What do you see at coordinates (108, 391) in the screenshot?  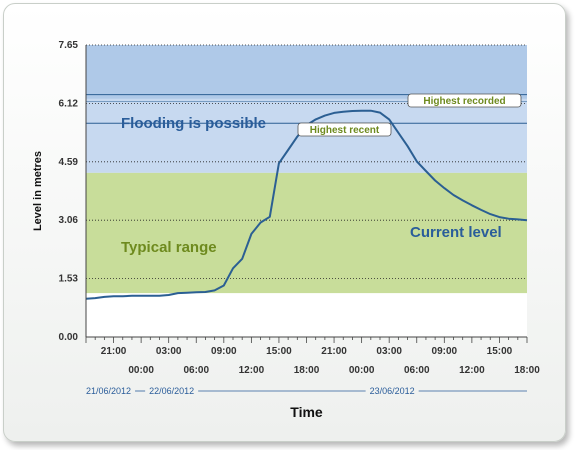 I see `date-label: 21/06/2012` at bounding box center [108, 391].